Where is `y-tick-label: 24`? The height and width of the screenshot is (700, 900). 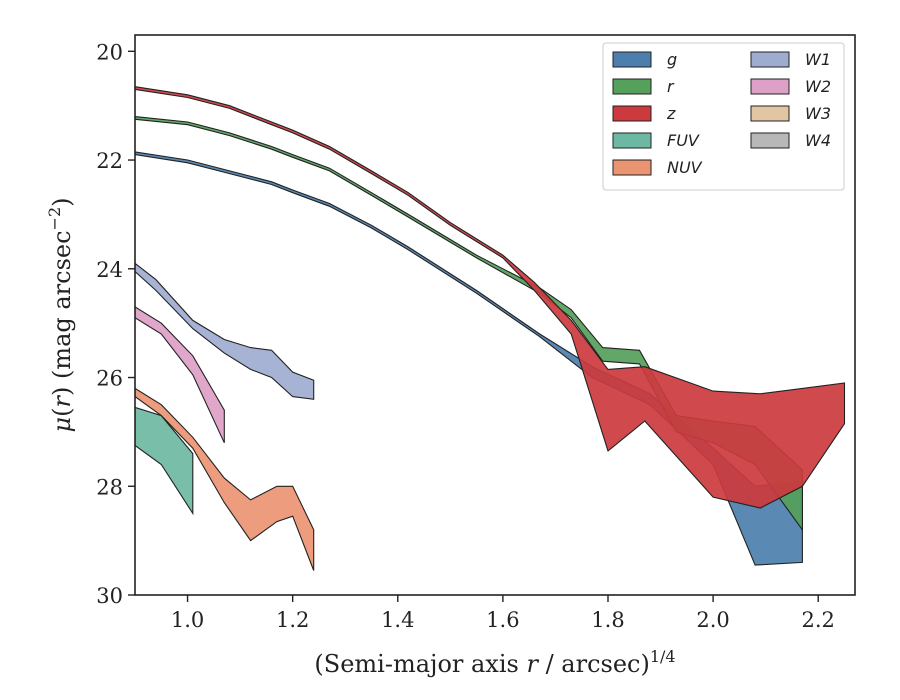 y-tick-label: 24 is located at coordinates (109, 270).